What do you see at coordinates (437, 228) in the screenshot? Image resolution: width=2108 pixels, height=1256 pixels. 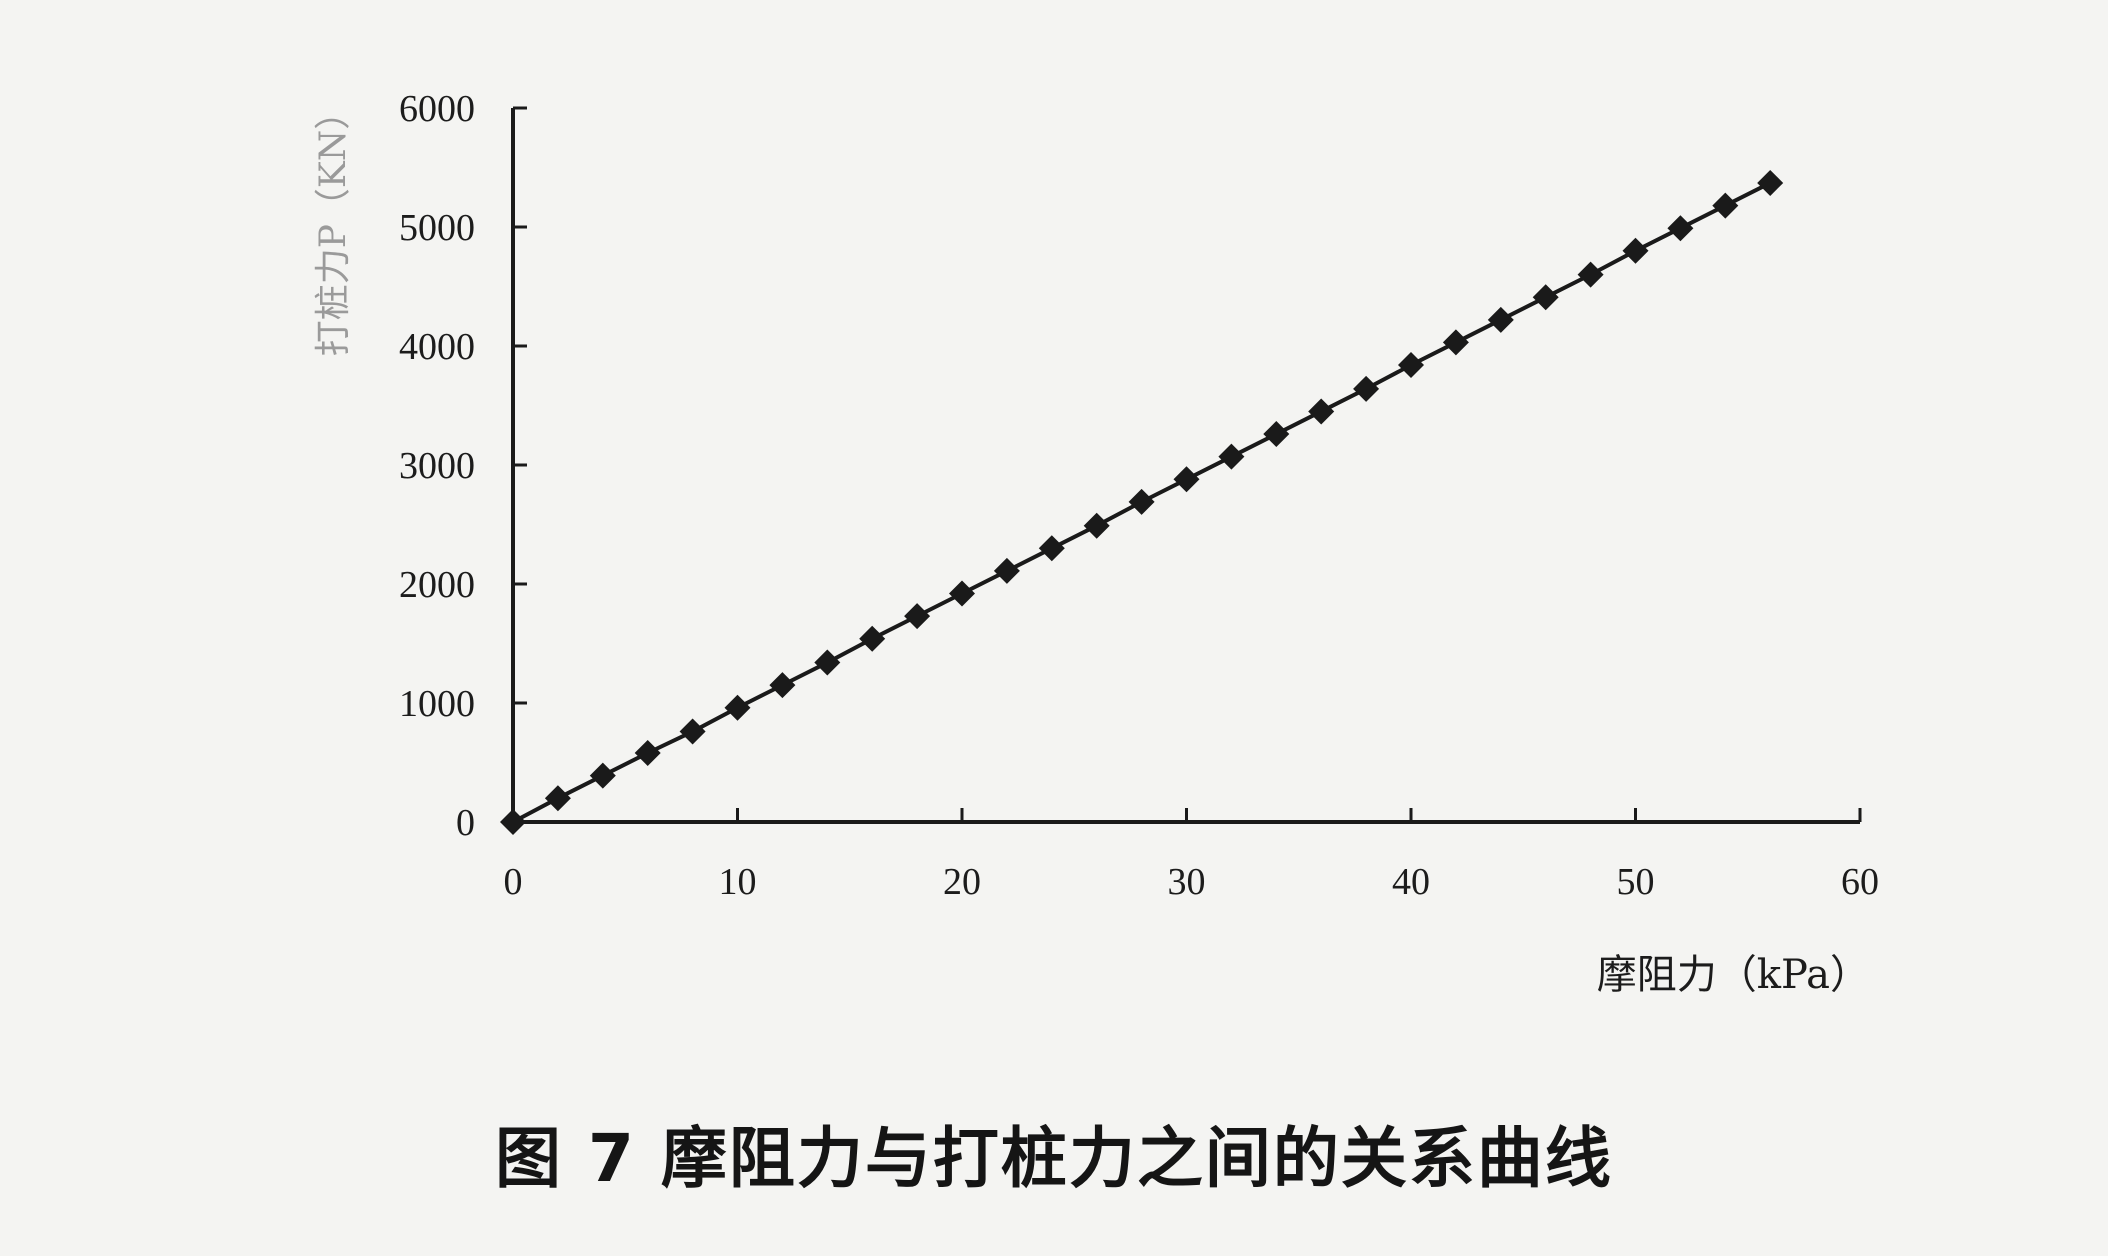 I see `y-tick-label: 5000` at bounding box center [437, 228].